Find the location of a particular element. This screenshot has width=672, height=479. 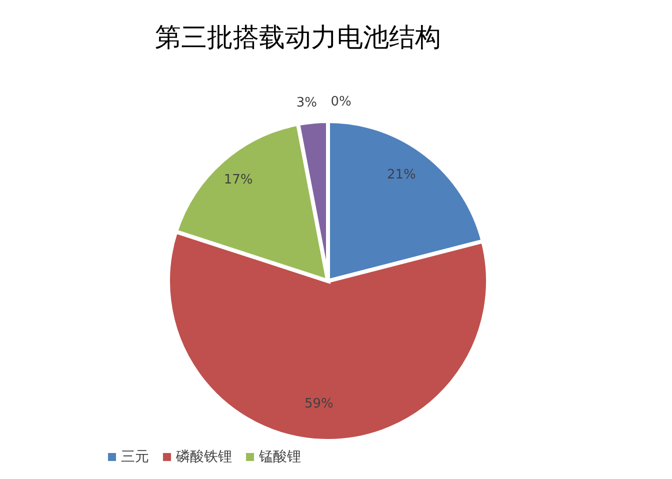

data-label: 3% is located at coordinates (306, 102).